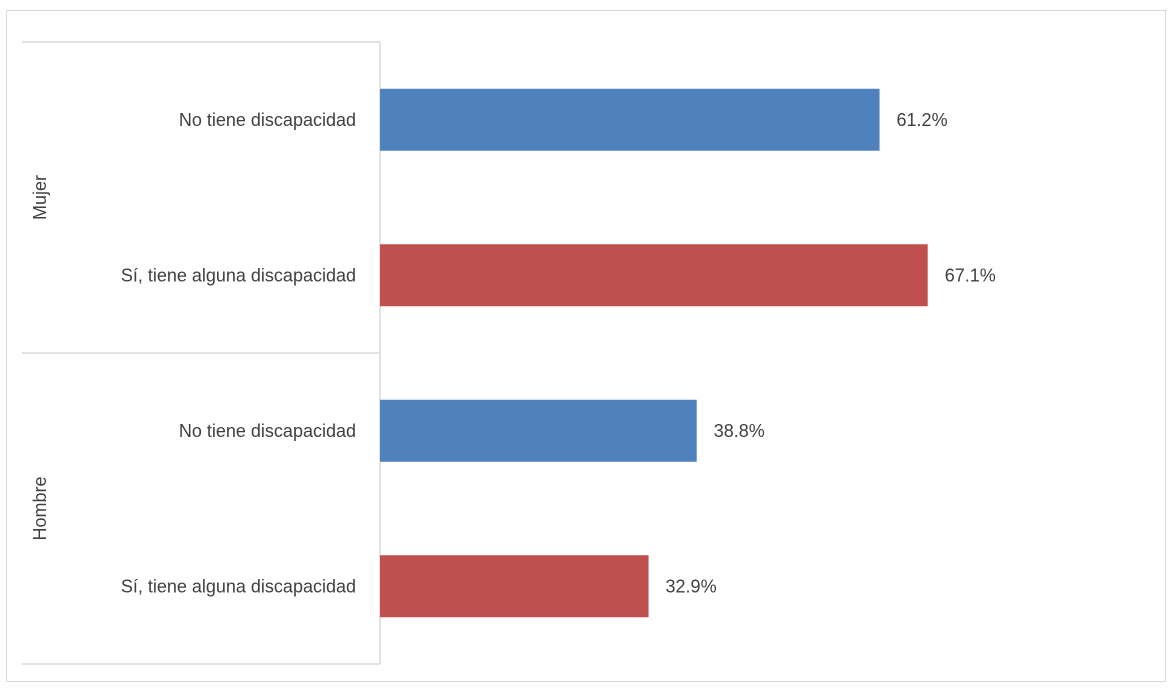 The height and width of the screenshot is (688, 1174). What do you see at coordinates (238, 586) in the screenshot?
I see `category-label-1-1: Sí, tiene alguna discapacidad` at bounding box center [238, 586].